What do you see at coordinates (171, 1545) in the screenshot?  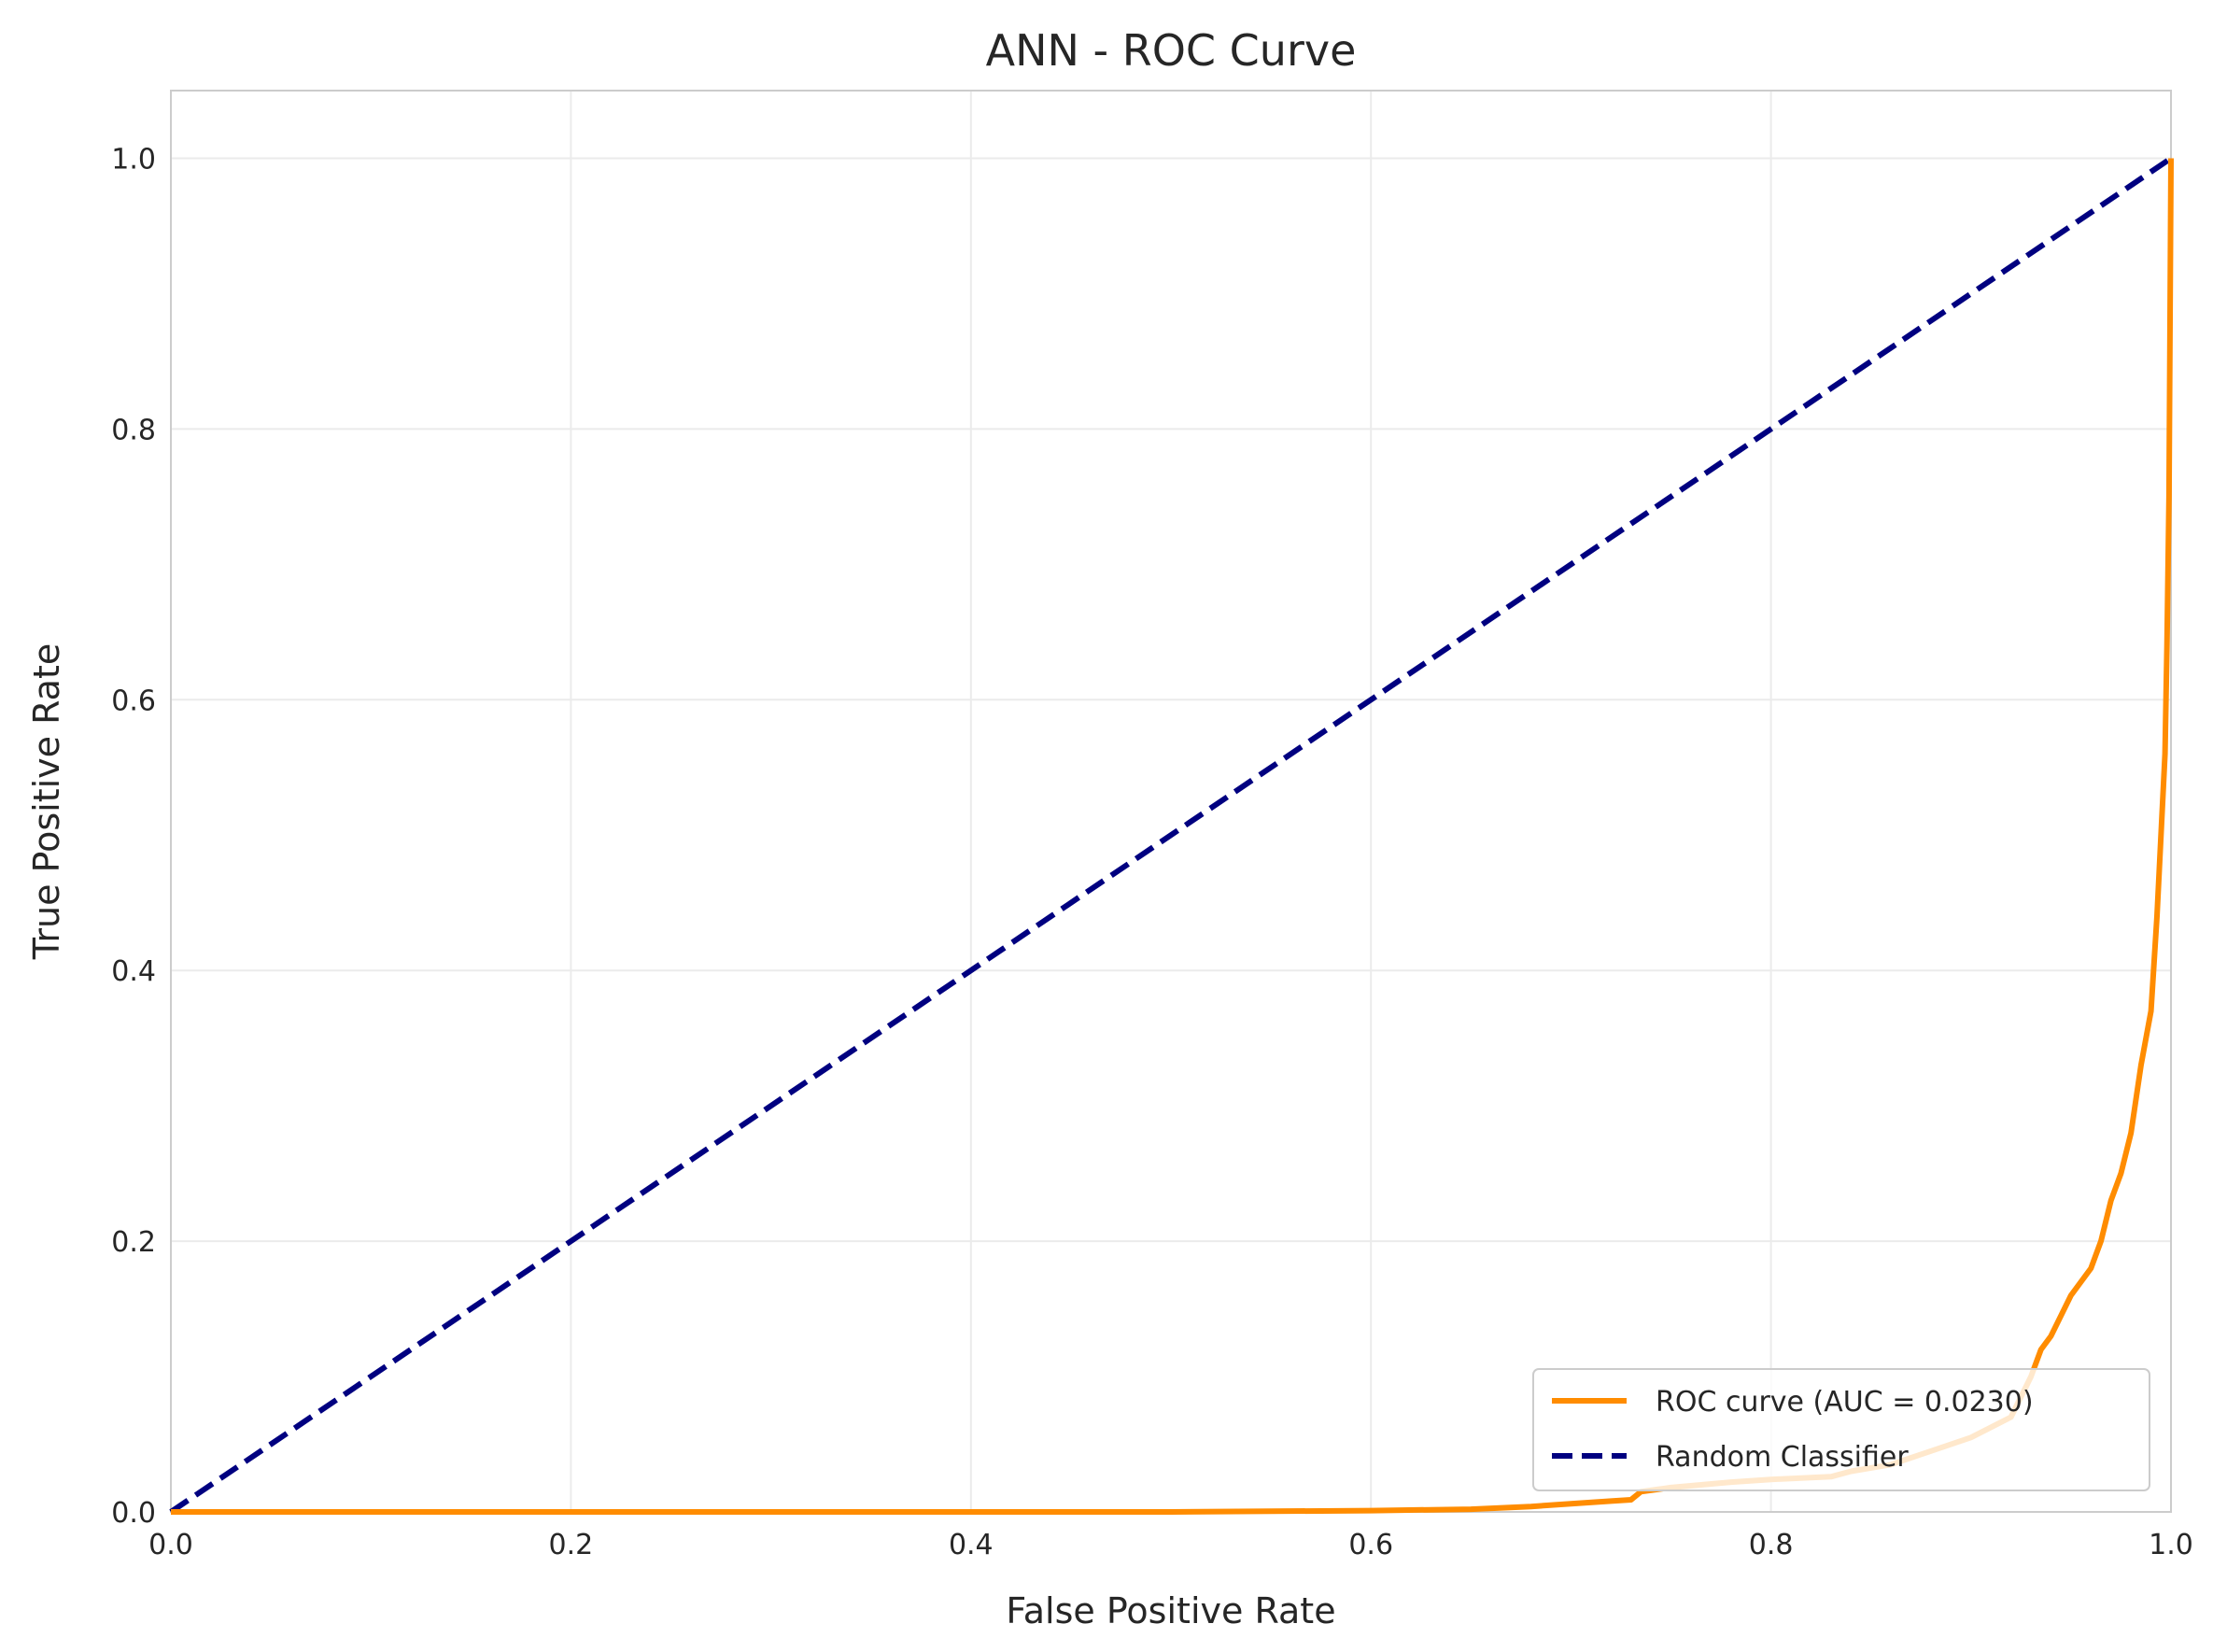 I see `x-tick-label: 0.0` at bounding box center [171, 1545].